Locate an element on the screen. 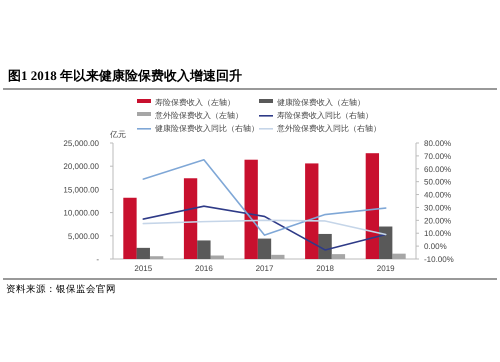 This screenshot has width=500, height=362. y2-tick-label: 10.00% is located at coordinates (438, 233).